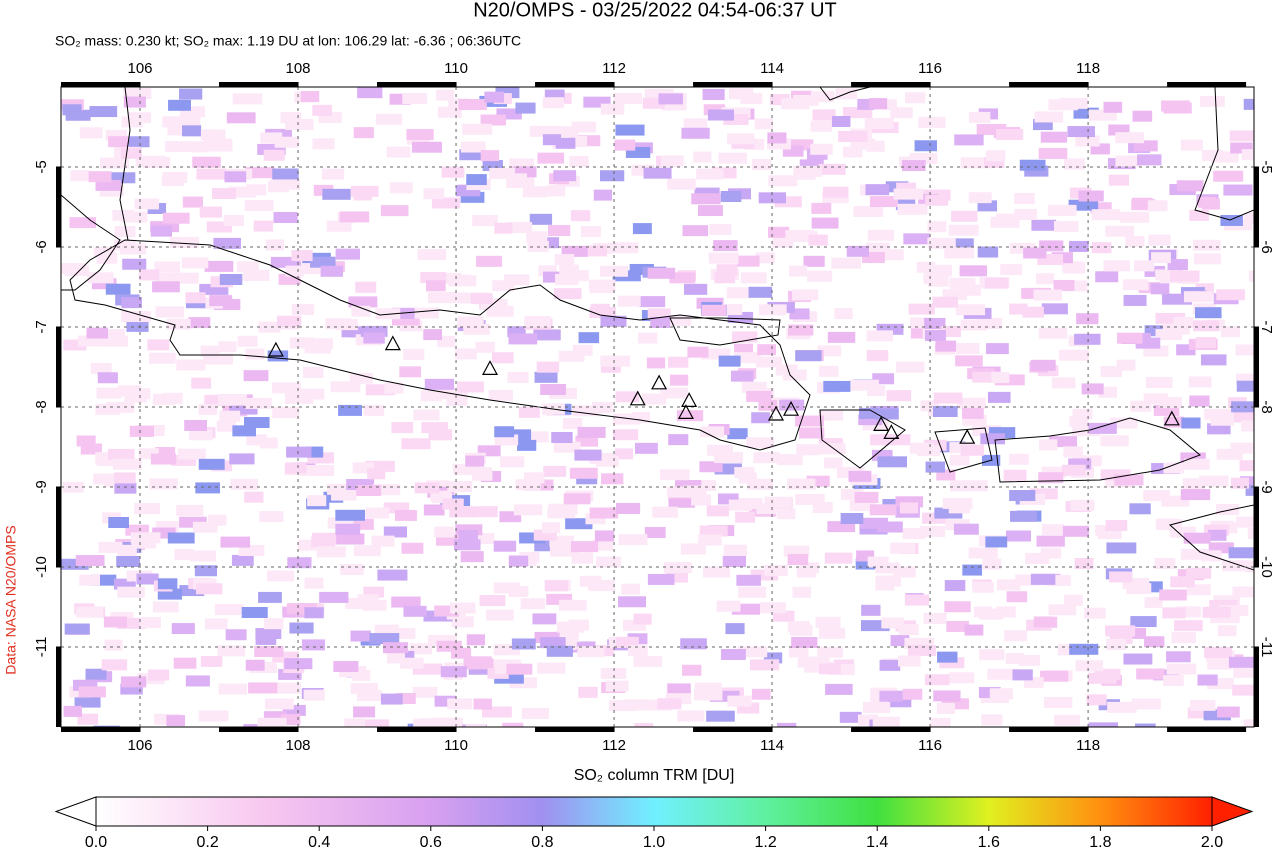 The height and width of the screenshot is (858, 1272). What do you see at coordinates (41, 406) in the screenshot?
I see `y-tick-label: -8` at bounding box center [41, 406].